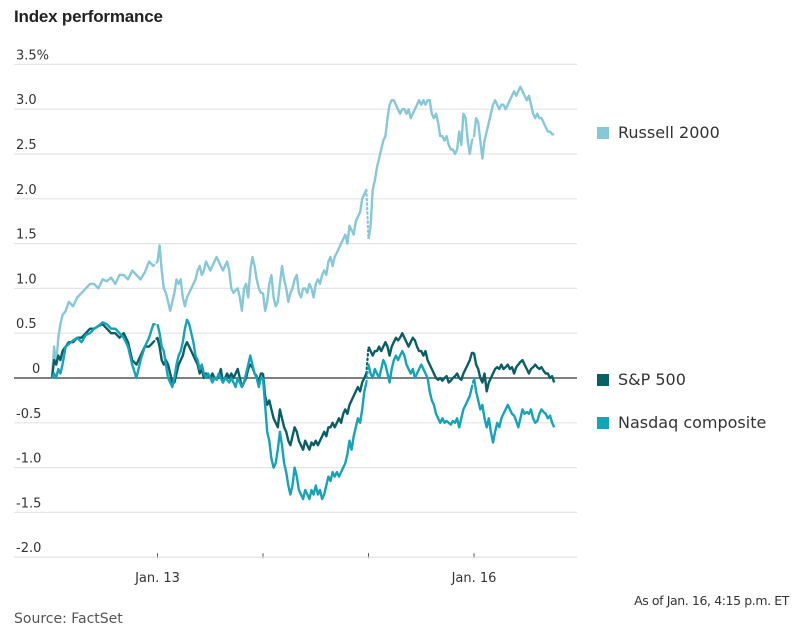 The width and height of the screenshot is (807, 637). I want to click on legend-swatch-russell-2000, so click(603, 132).